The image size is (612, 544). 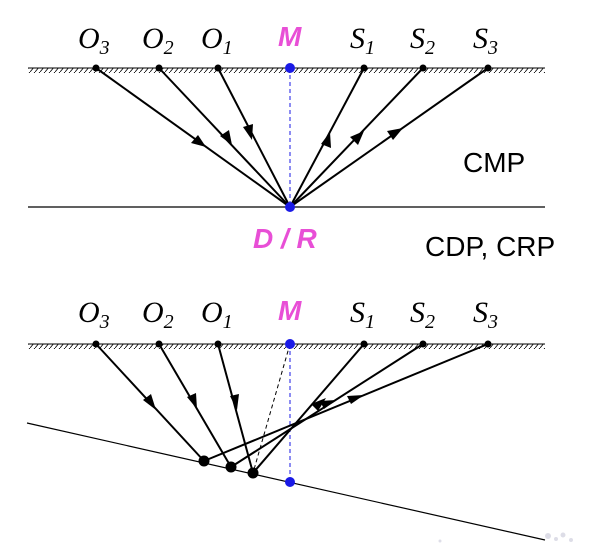 What do you see at coordinates (326, 140) in the screenshot?
I see `top-arrow-s1` at bounding box center [326, 140].